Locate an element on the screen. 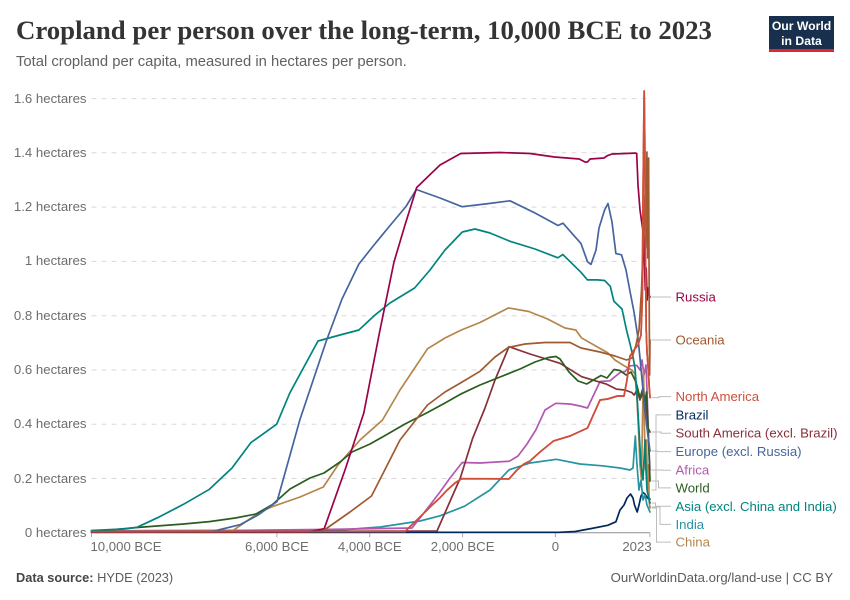 This screenshot has height=600, width=850. svg-text: Oceania is located at coordinates (701, 340).